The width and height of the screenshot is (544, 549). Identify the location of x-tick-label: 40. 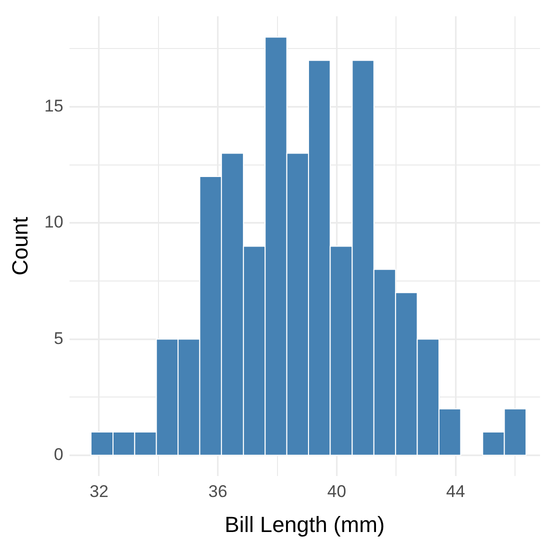
(336, 492).